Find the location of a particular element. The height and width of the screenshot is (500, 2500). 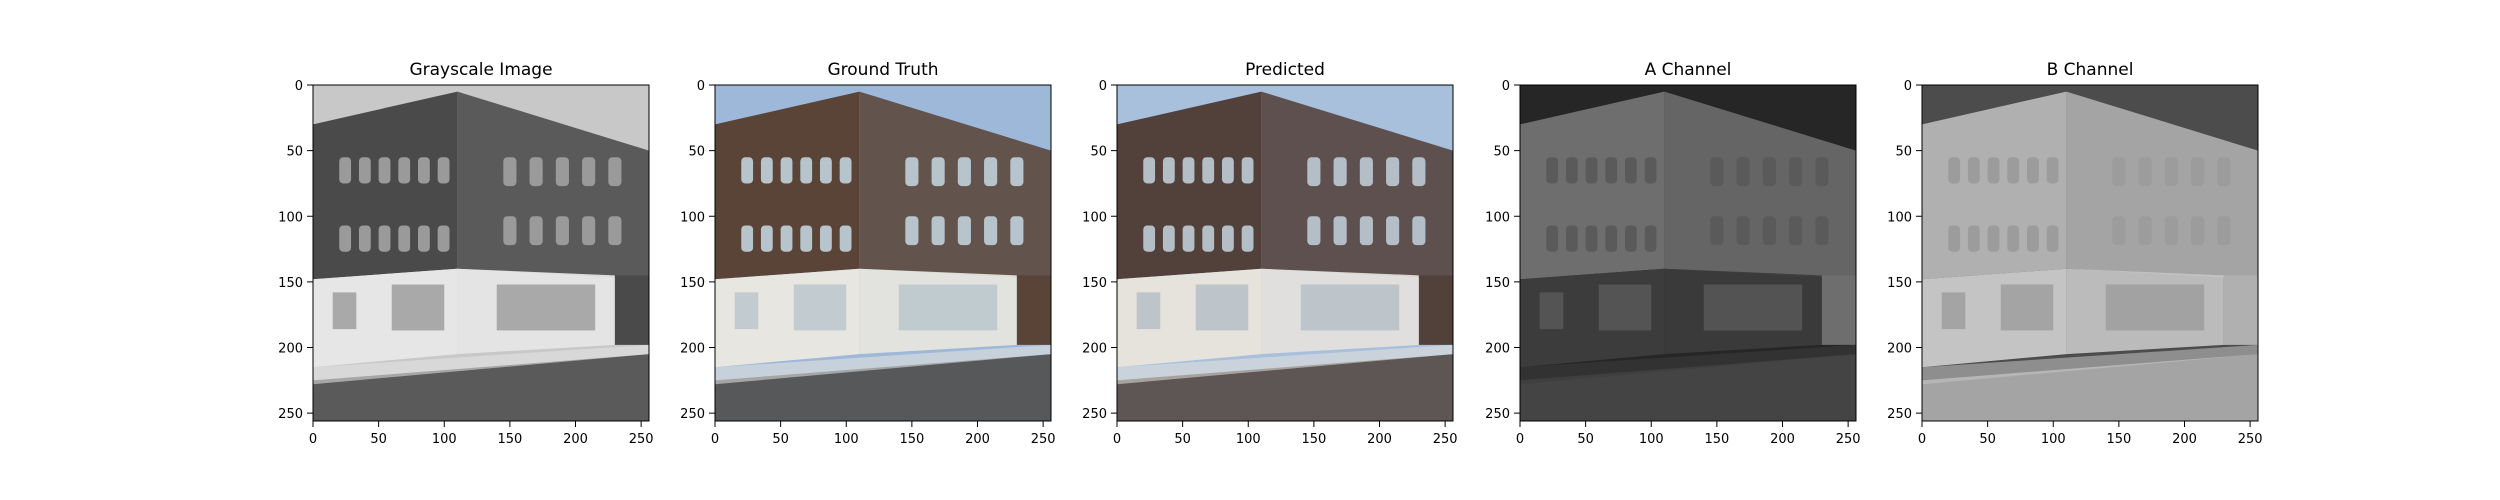

panel-title: Grayscale Image is located at coordinates (480, 70).